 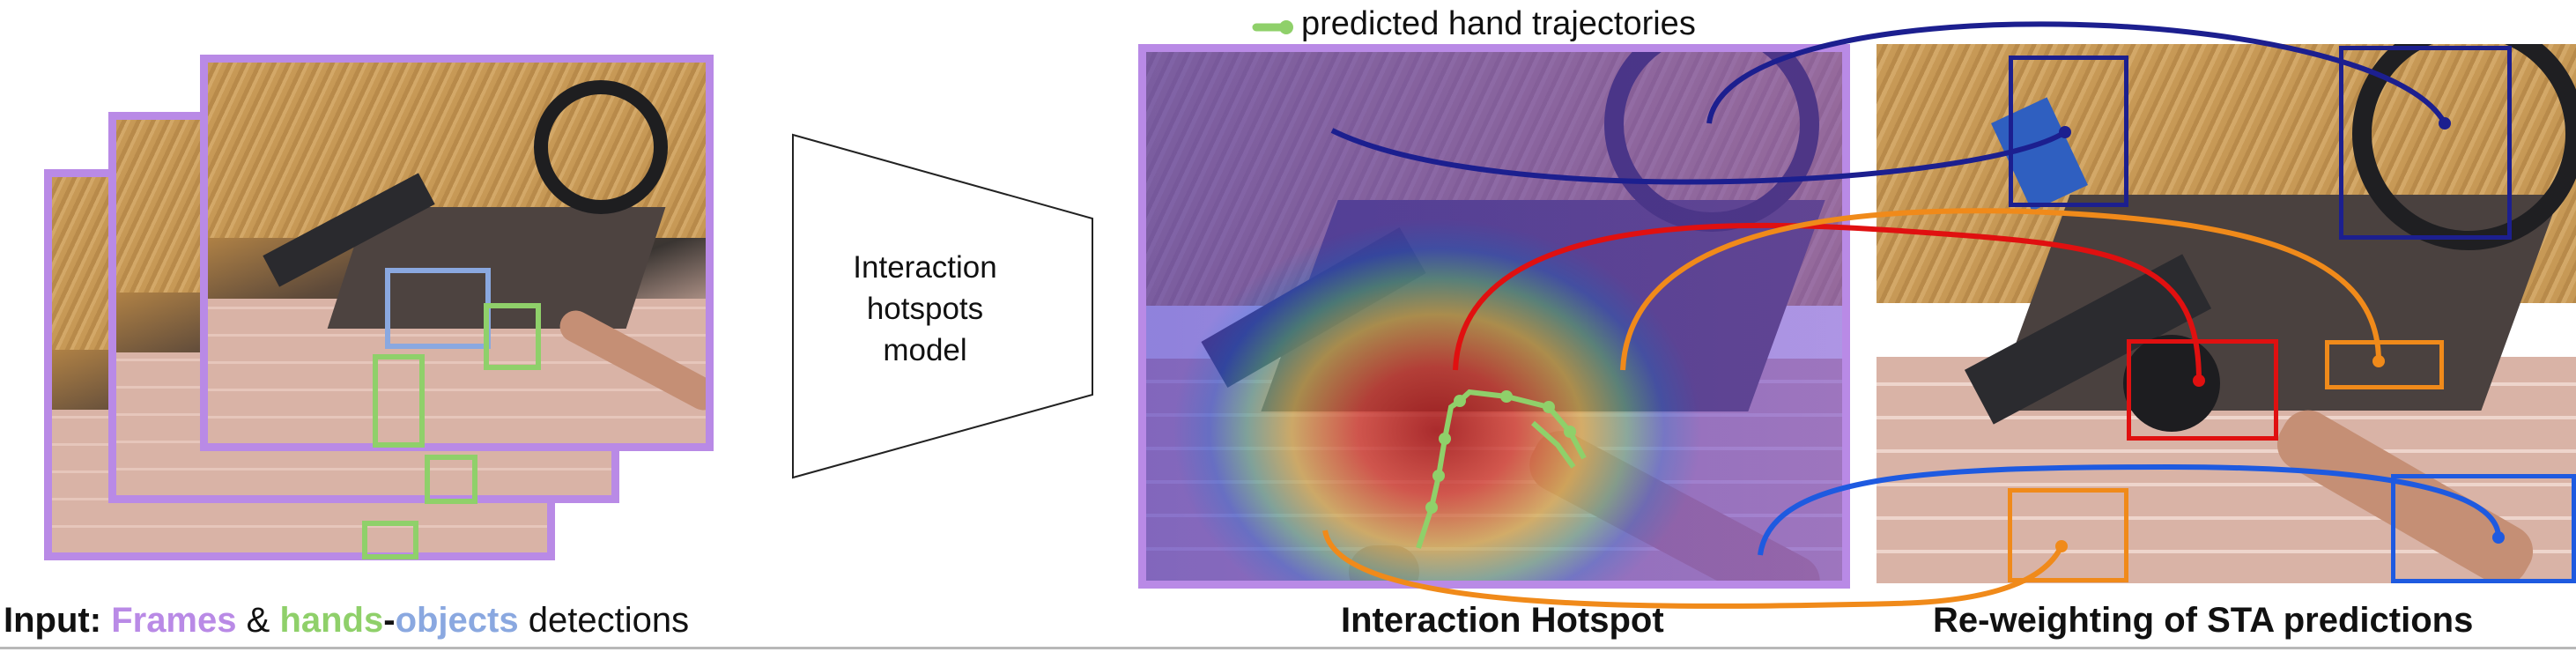 What do you see at coordinates (347, 620) in the screenshot?
I see `input-caption: Input: Frames & hands-objects detections` at bounding box center [347, 620].